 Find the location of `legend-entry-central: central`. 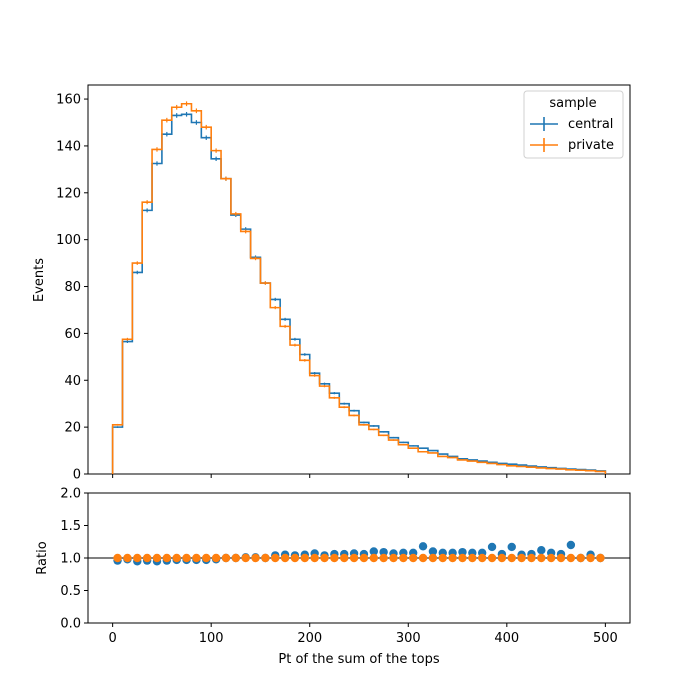

legend-entry-central: central is located at coordinates (571, 124).